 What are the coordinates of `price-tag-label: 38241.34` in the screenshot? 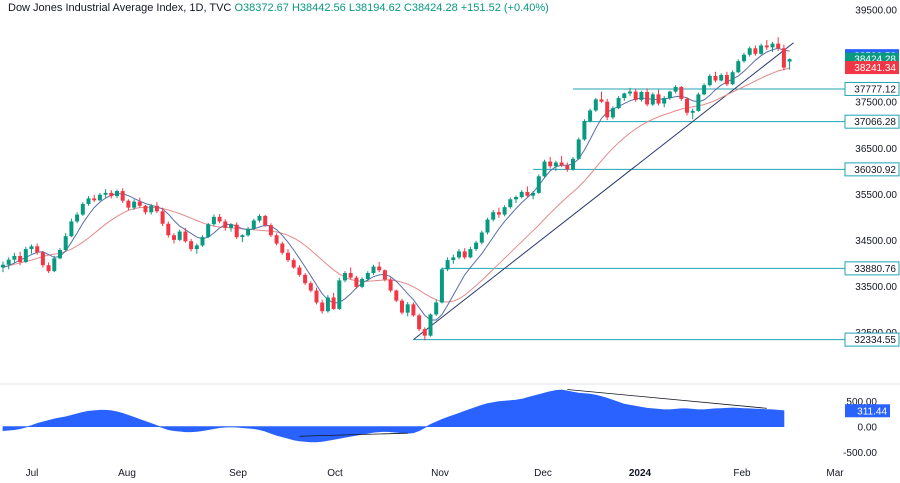 It's located at (875, 68).